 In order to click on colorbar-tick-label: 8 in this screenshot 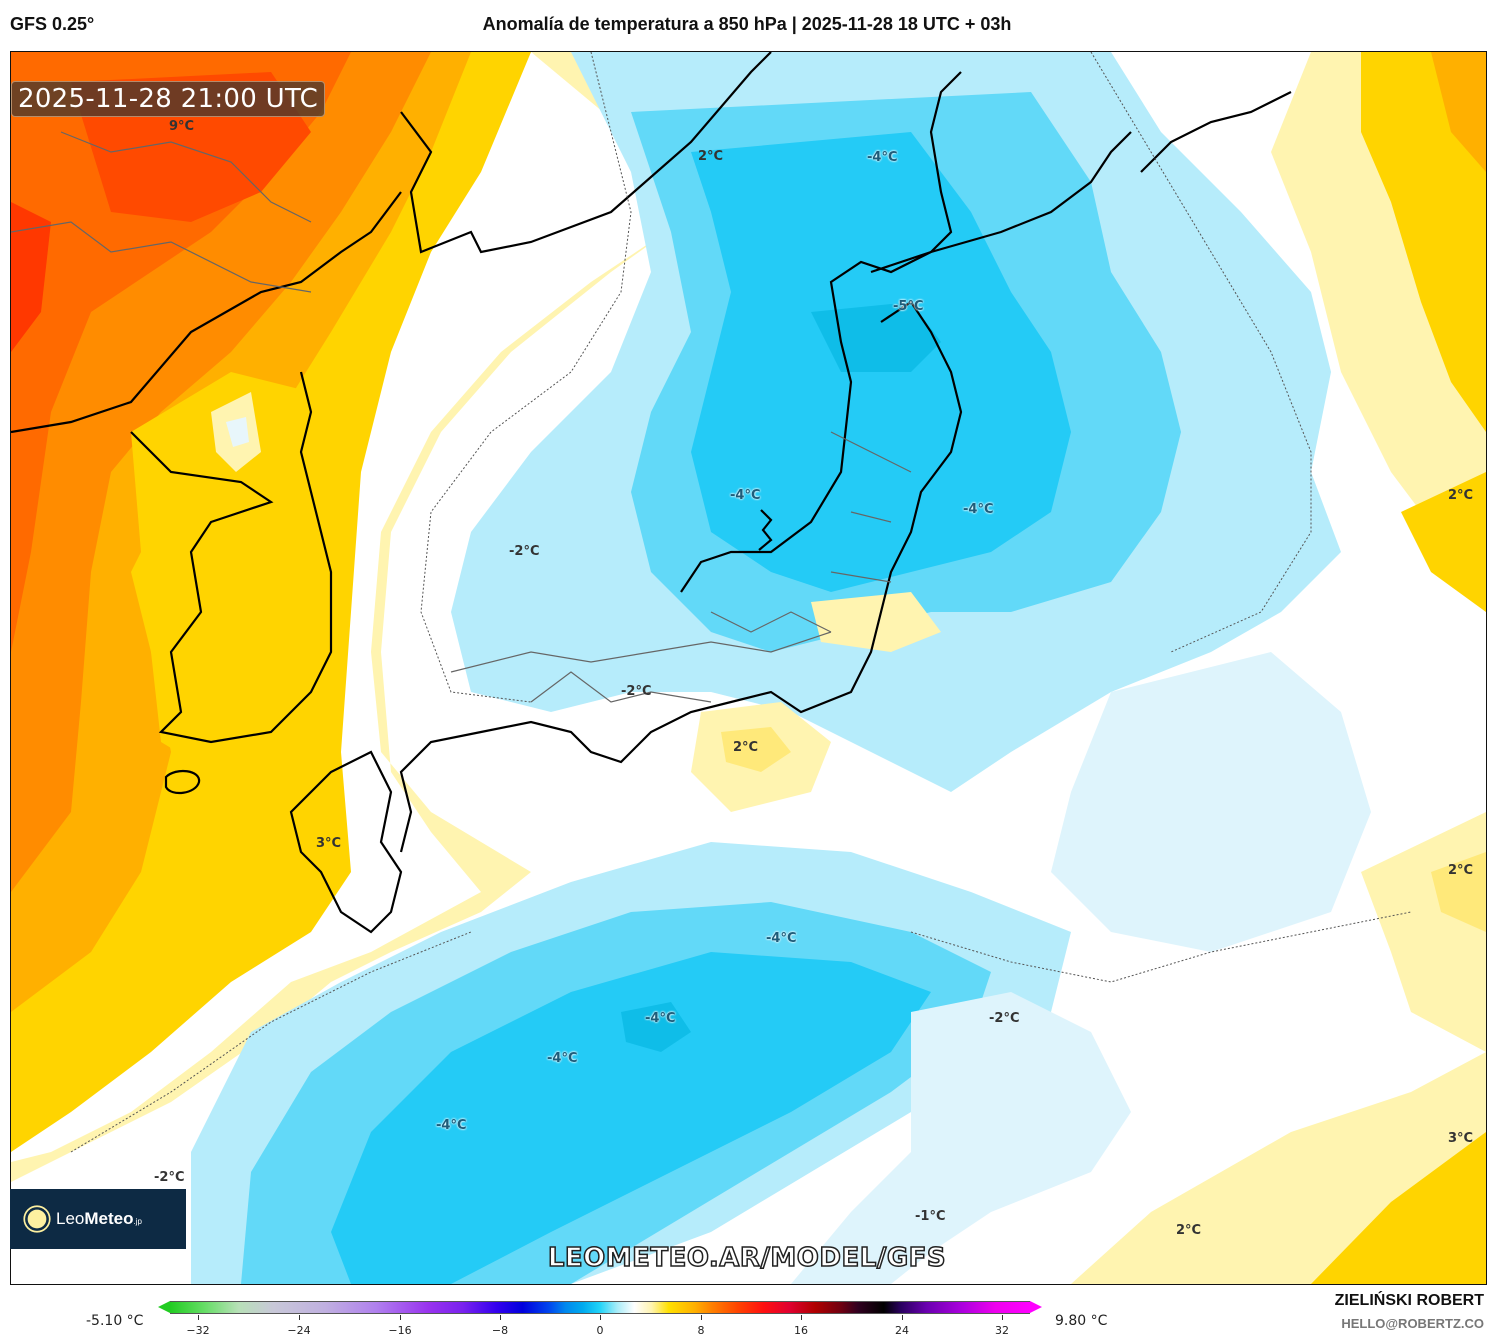, I will do `click(701, 1330)`.